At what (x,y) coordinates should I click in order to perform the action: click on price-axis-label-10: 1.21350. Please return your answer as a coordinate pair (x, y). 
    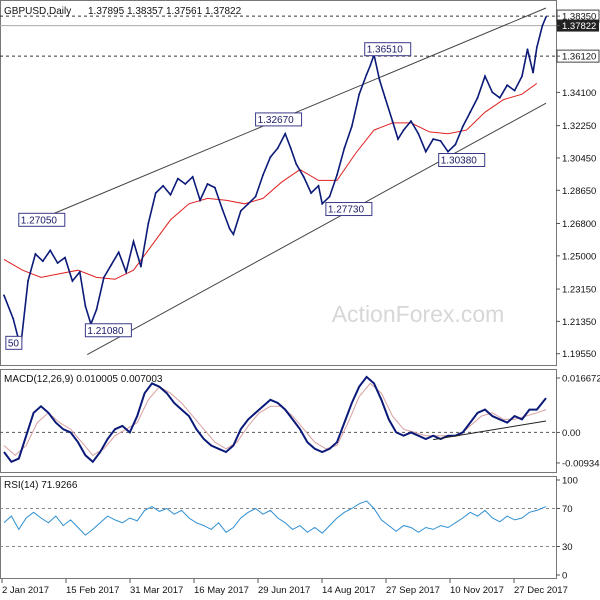
    Looking at the image, I should click on (579, 322).